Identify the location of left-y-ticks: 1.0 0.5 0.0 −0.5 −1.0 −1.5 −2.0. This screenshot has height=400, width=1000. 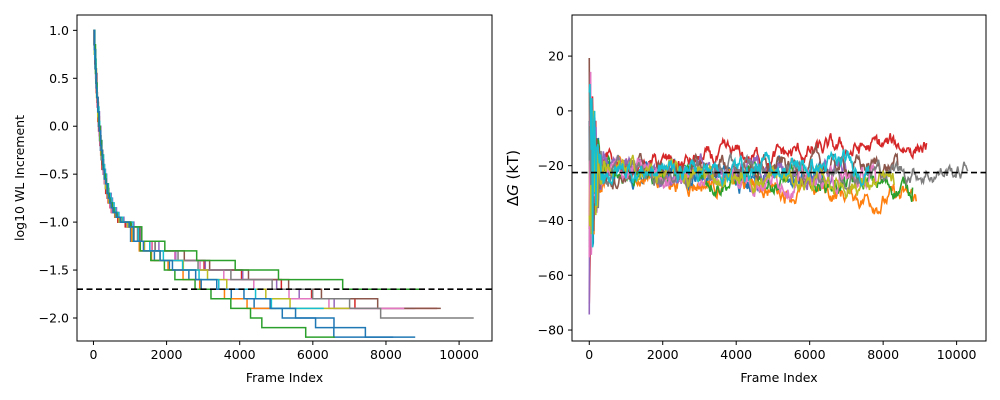
(58, 174).